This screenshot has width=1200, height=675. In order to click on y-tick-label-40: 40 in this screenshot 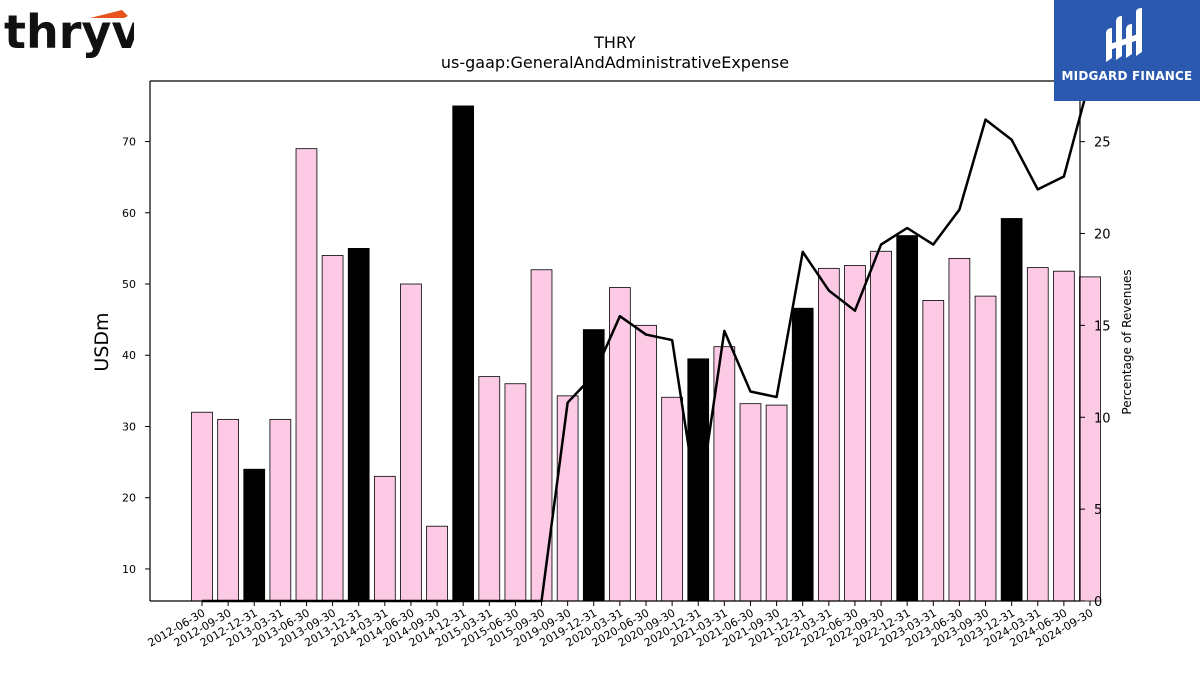, I will do `click(129, 355)`.